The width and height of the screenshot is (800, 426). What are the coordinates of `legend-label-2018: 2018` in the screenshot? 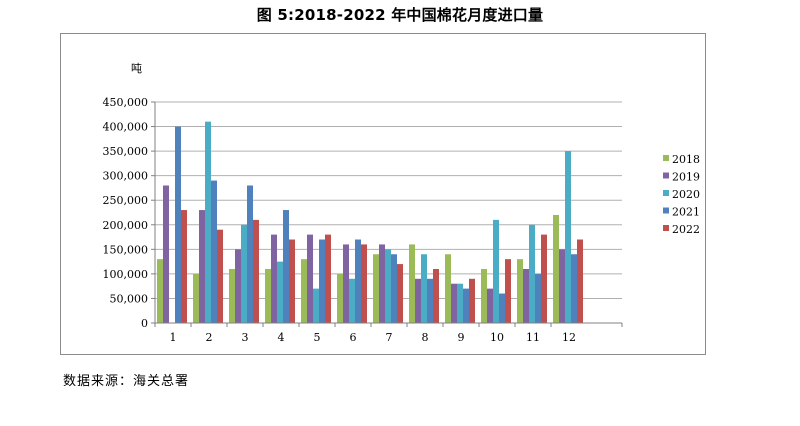 It's located at (686, 159).